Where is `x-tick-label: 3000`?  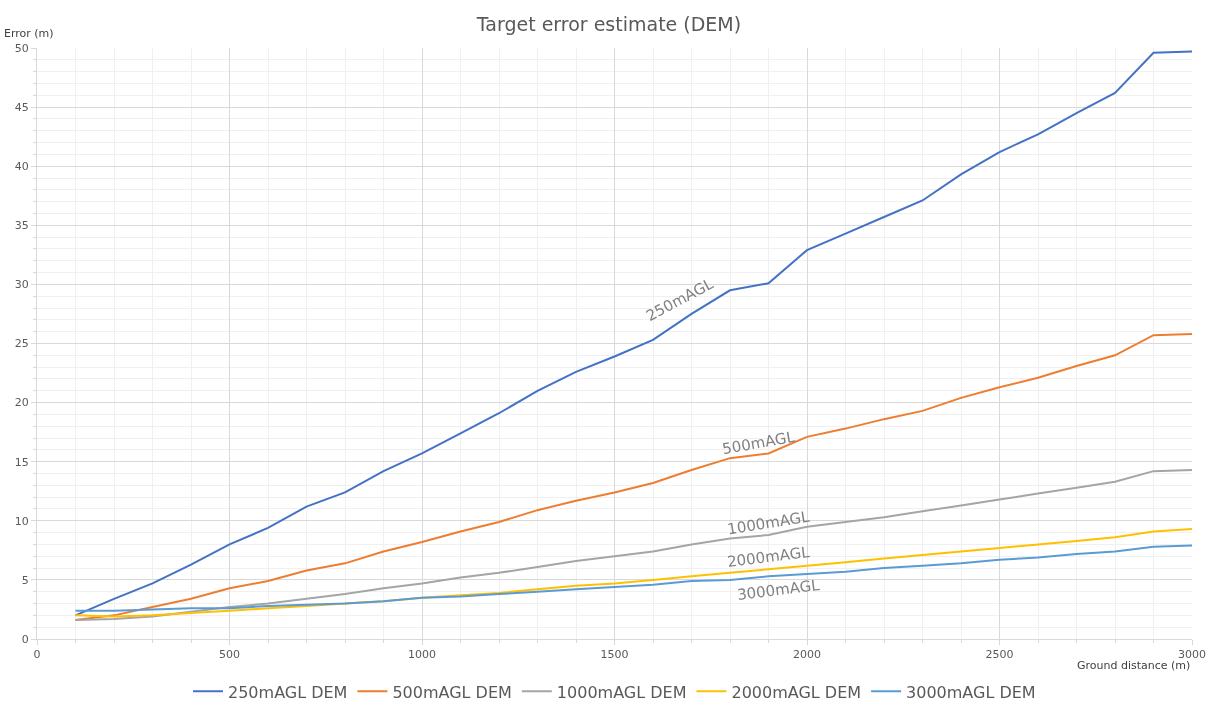
x-tick-label: 3000 is located at coordinates (1192, 655).